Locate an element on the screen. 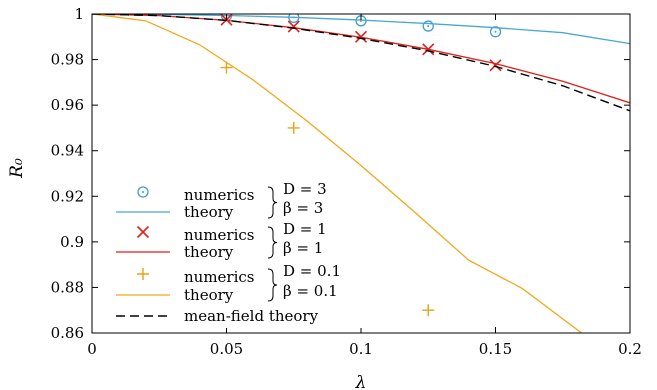 This screenshot has width=657, height=390. y-tick-label: 0.88 is located at coordinates (67, 287).